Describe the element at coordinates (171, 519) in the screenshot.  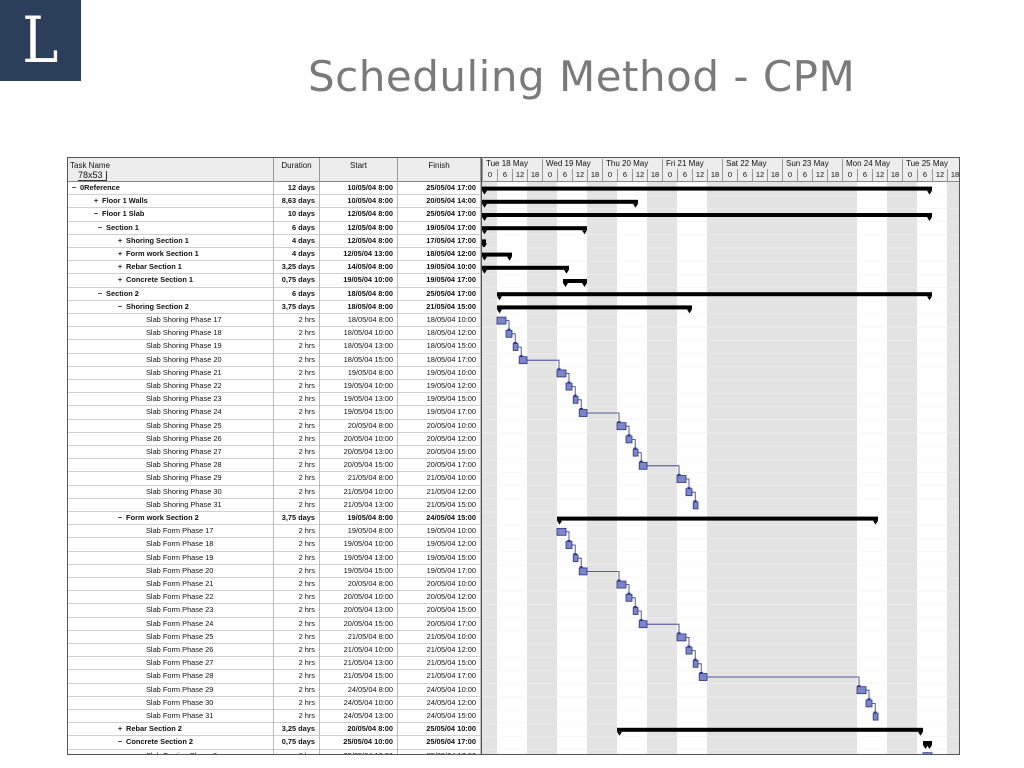
I see `task-name-cell: − Form work Section 2` at that location.